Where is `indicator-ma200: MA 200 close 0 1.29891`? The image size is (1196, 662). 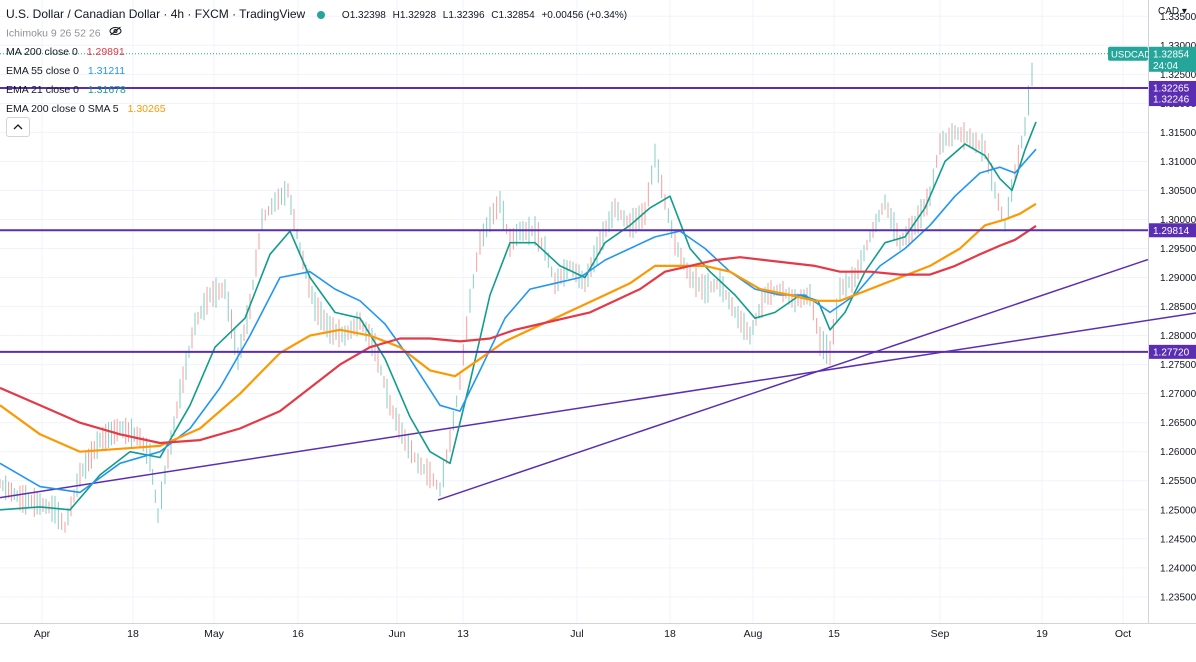
indicator-ma200: MA 200 close 0 1.29891 is located at coordinates (318, 52).